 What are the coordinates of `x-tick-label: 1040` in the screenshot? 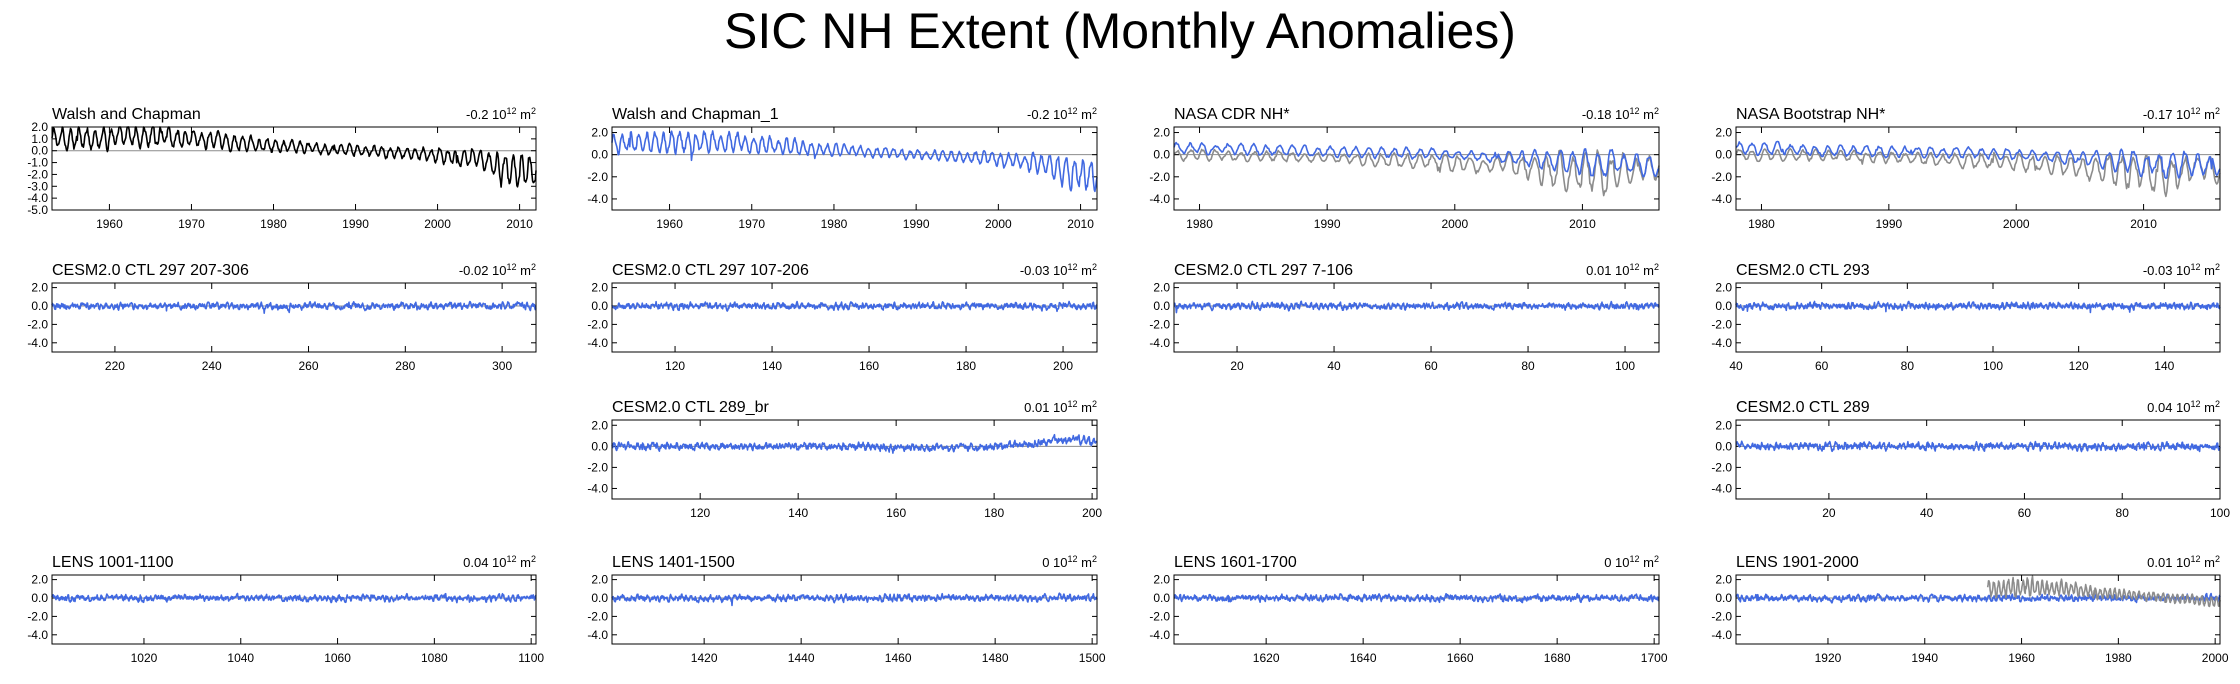 It's located at (240, 658).